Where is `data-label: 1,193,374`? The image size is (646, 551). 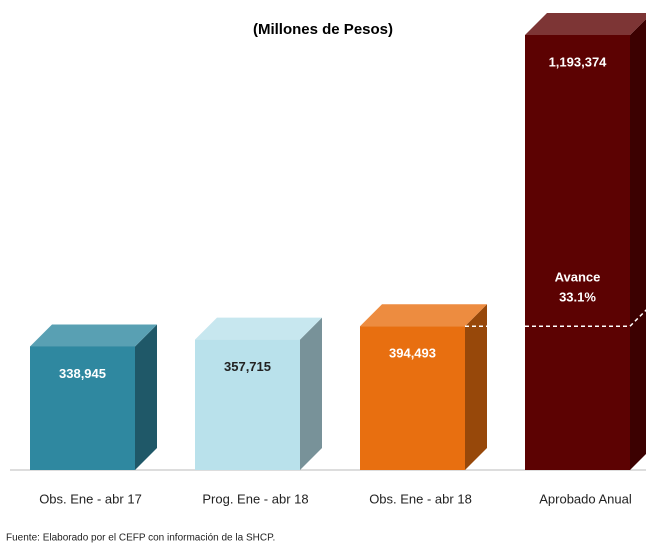 data-label: 1,193,374 is located at coordinates (578, 61).